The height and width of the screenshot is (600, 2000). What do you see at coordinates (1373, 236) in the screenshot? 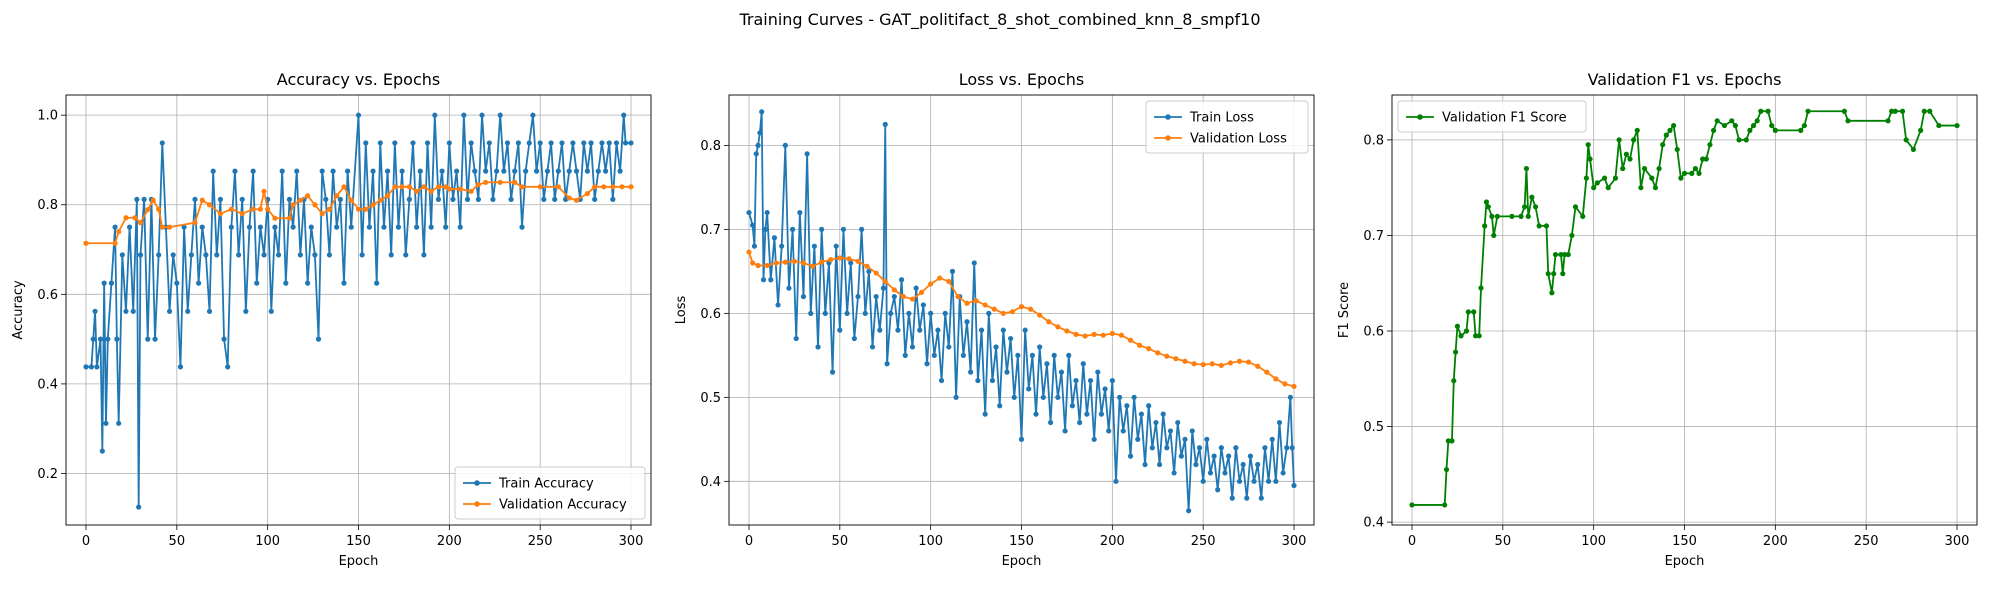
I see `validation-f1-vs-epochs-ytick-label: 0.7` at bounding box center [1373, 236].